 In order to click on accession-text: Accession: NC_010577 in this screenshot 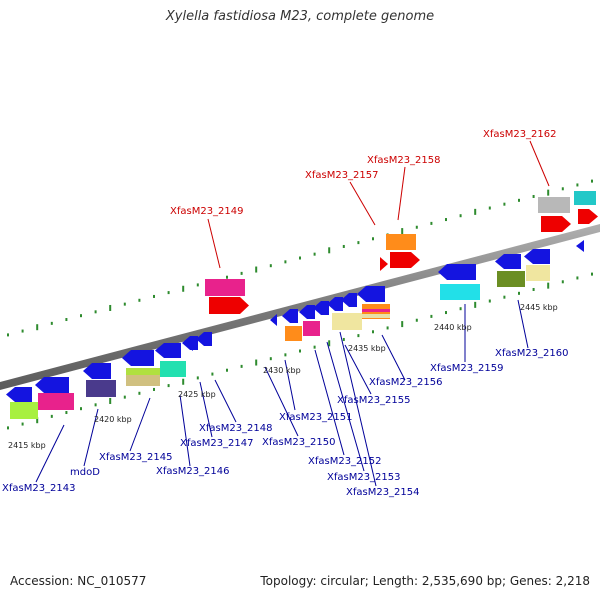, I will do `click(78, 581)`.